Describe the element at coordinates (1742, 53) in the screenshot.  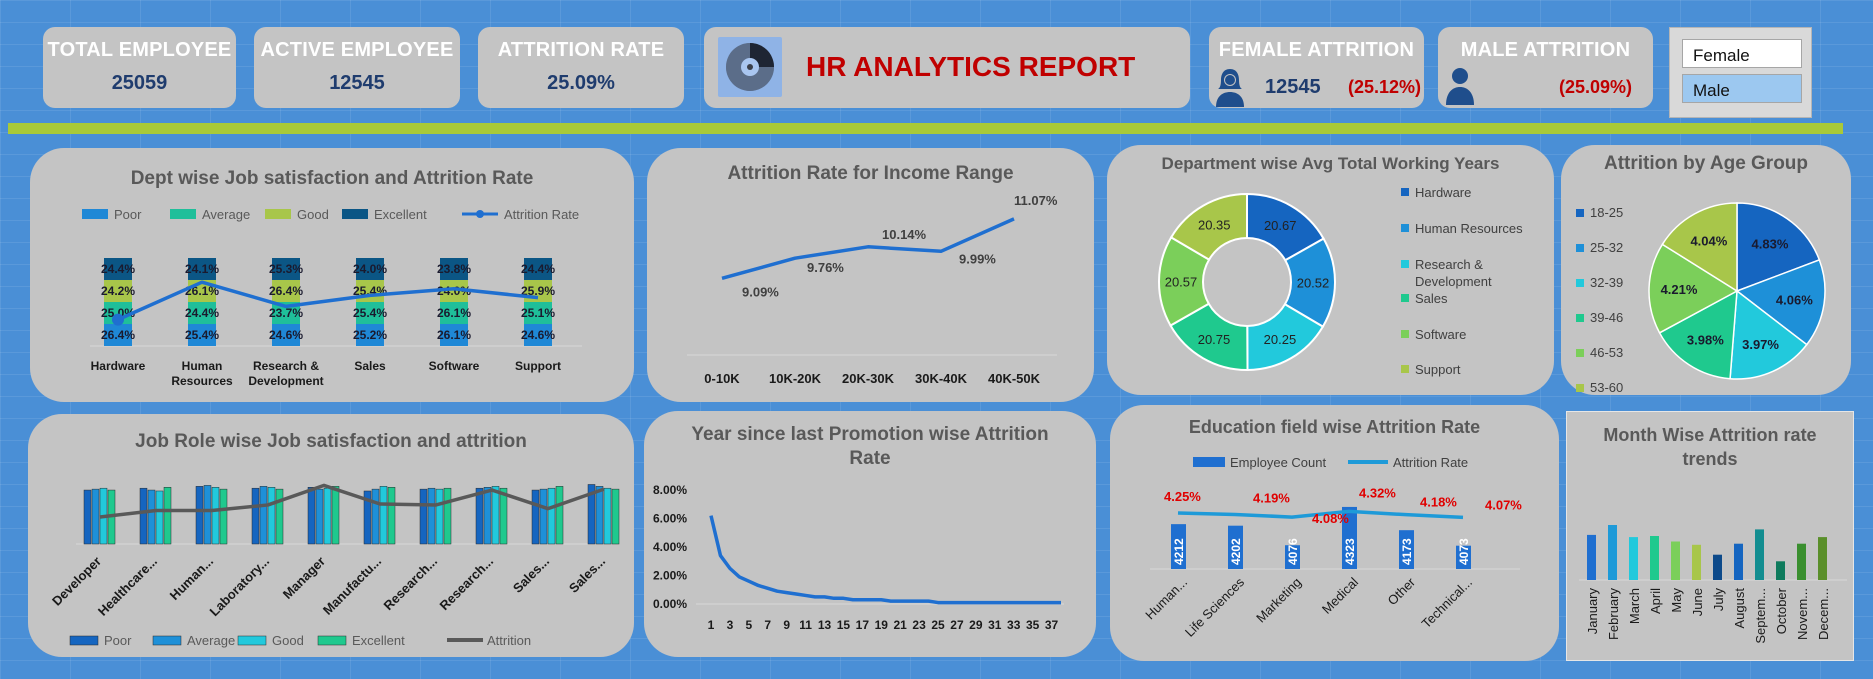
I see `slicer-option-female: Female` at that location.